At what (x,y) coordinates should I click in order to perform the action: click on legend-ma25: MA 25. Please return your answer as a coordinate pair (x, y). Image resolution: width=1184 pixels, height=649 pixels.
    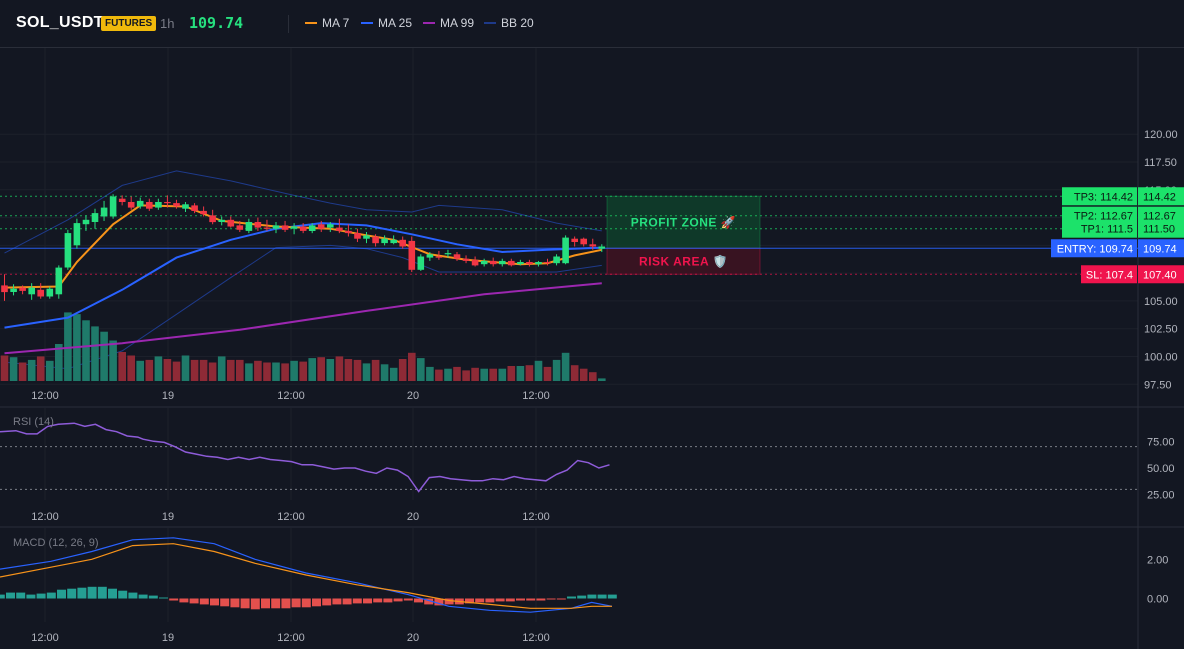
    Looking at the image, I should click on (386, 23).